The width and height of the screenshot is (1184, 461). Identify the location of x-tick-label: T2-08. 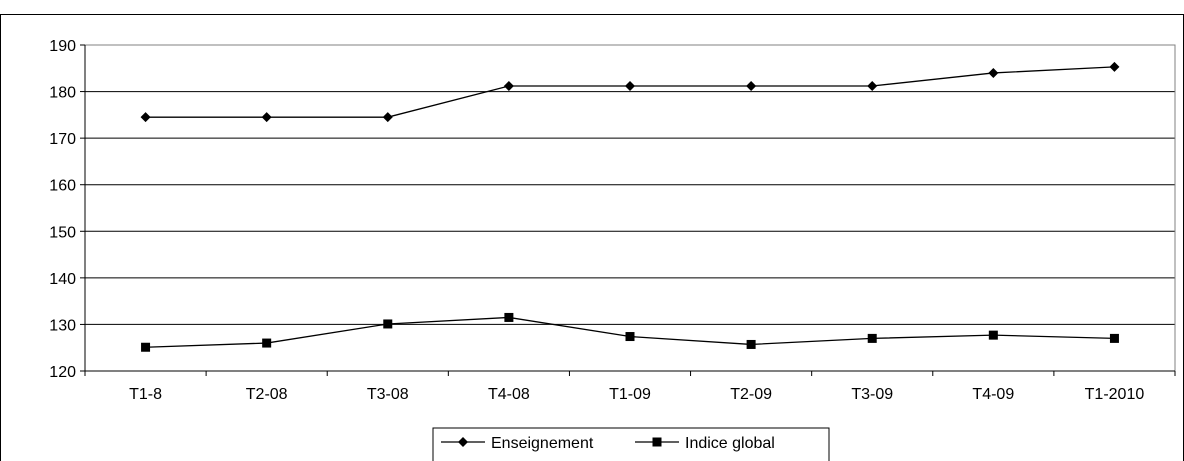
(267, 394).